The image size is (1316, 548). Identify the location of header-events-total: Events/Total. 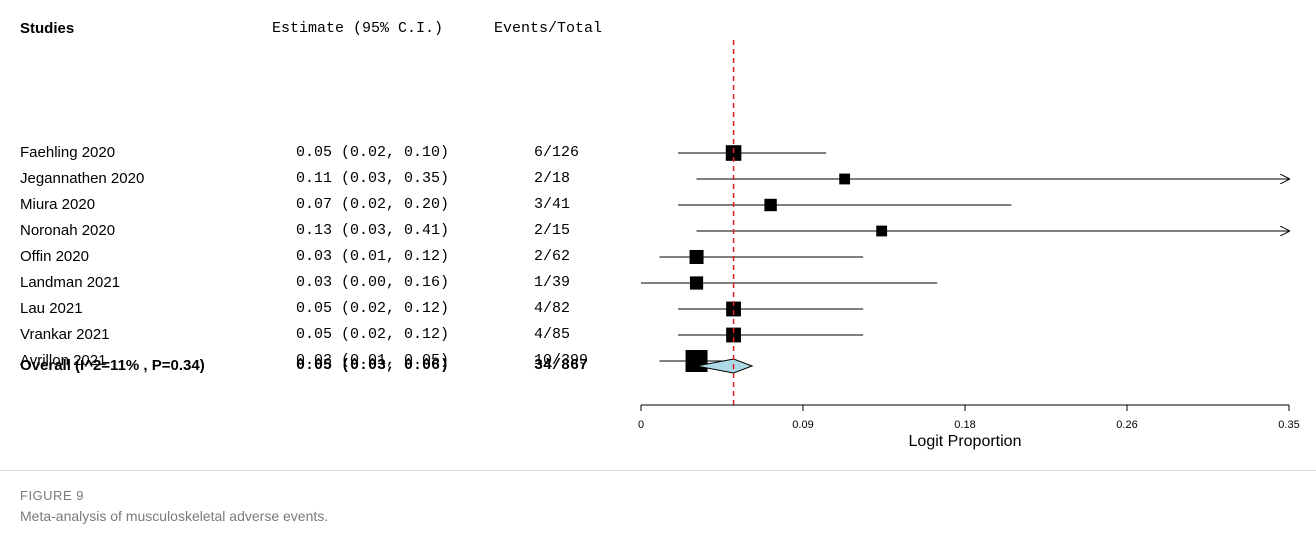
(548, 28).